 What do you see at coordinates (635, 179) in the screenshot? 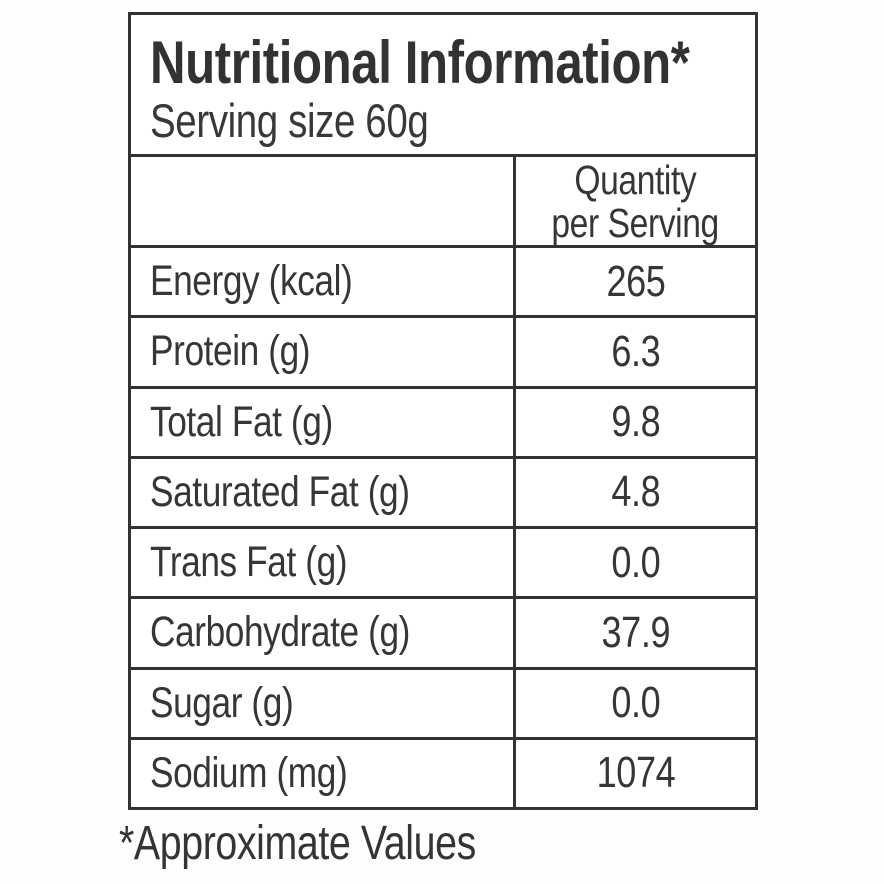
I see `header-quantity-line1: Quantity` at bounding box center [635, 179].